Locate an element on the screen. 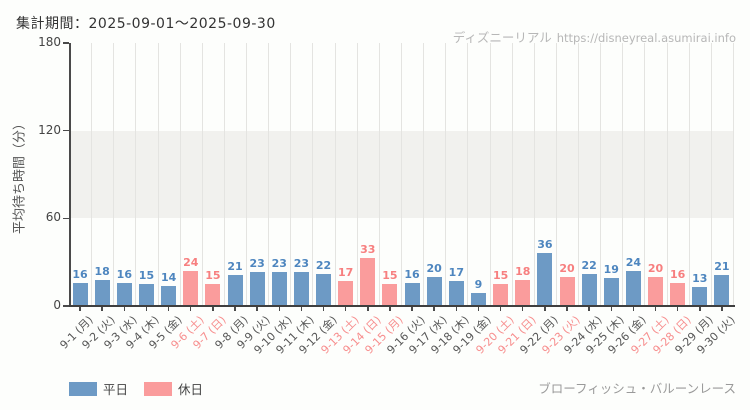  x-axis-line is located at coordinates (402, 306).